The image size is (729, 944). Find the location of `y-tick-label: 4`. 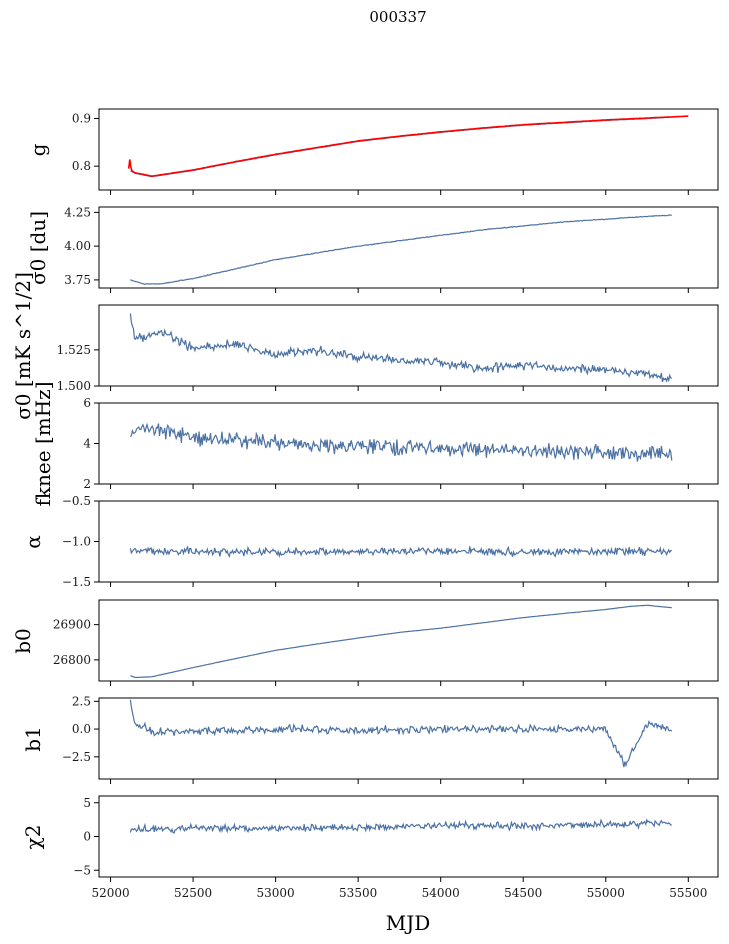

y-tick-label: 4 is located at coordinates (87, 444).